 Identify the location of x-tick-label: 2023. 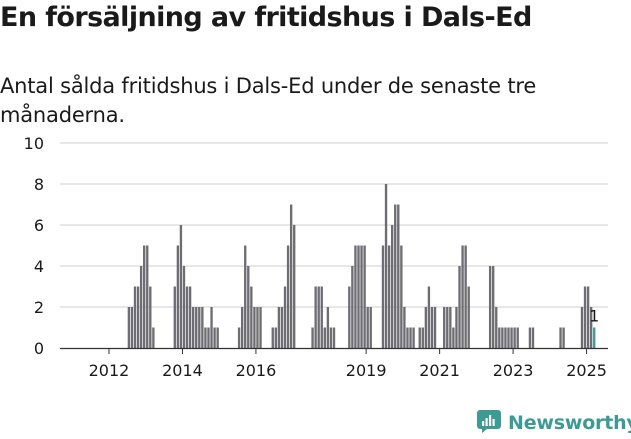
(513, 370).